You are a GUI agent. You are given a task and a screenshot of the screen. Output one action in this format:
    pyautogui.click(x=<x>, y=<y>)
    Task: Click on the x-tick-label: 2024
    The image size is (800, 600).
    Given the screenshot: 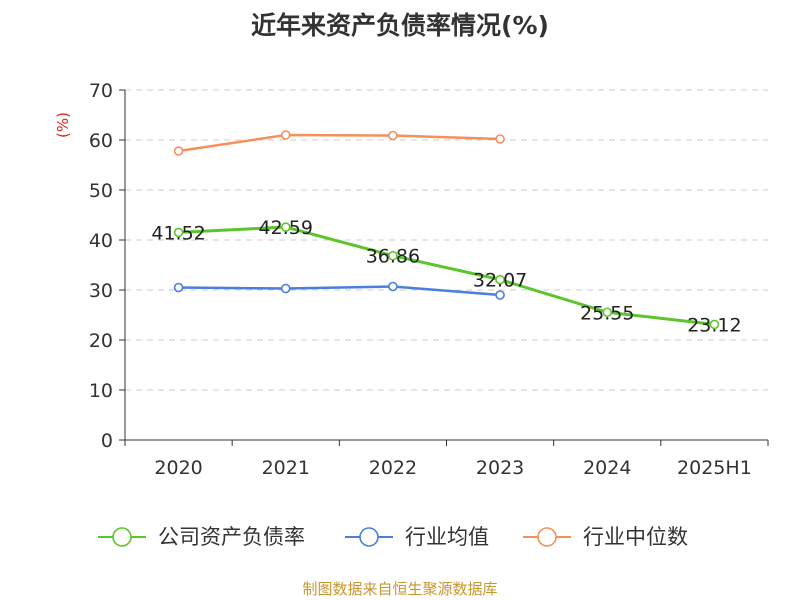 What is the action you would take?
    pyautogui.click(x=607, y=468)
    